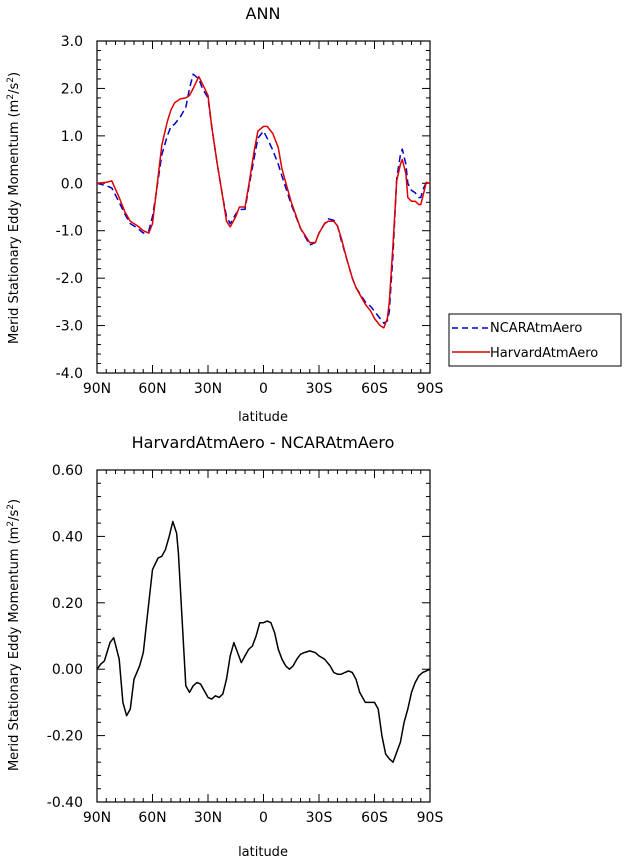 The image size is (627, 861). I want to click on legend-box, so click(535, 340).